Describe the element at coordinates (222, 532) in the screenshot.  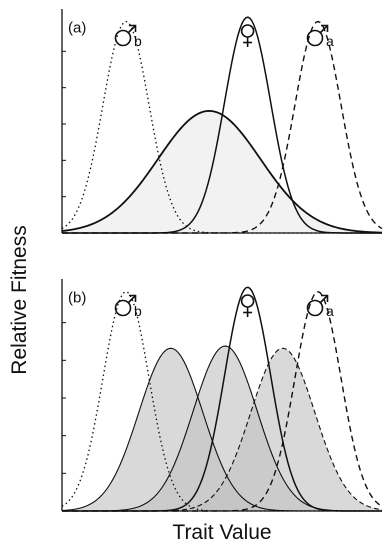
I see `x-axis-label: Trait Value` at that location.